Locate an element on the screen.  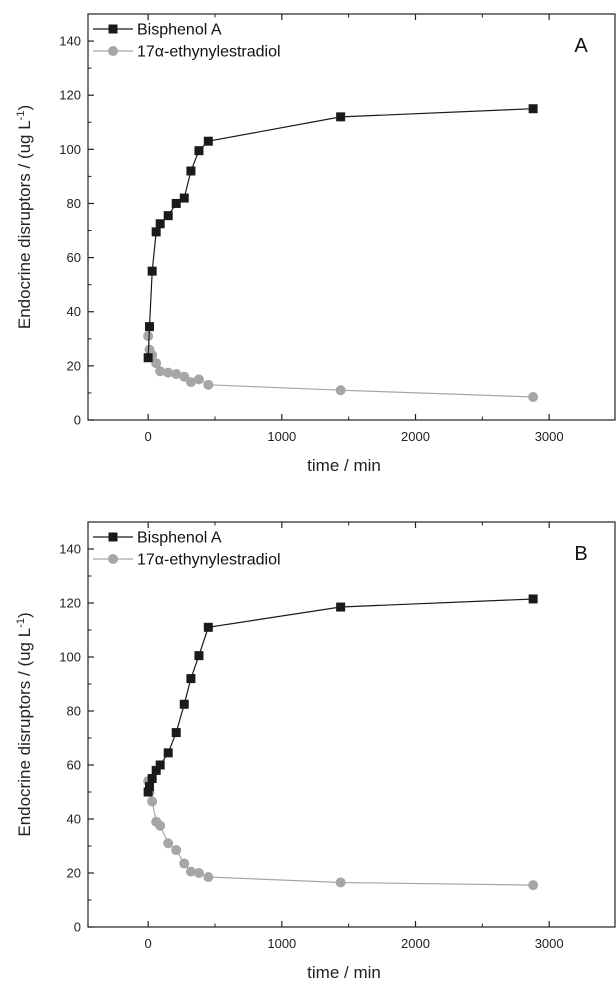
panel-label: B is located at coordinates (580, 554).